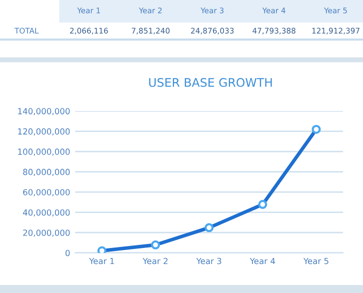 The height and width of the screenshot is (293, 363). Describe the element at coordinates (210, 82) in the screenshot. I see `chart-title: USER BASE GROWTH` at that location.